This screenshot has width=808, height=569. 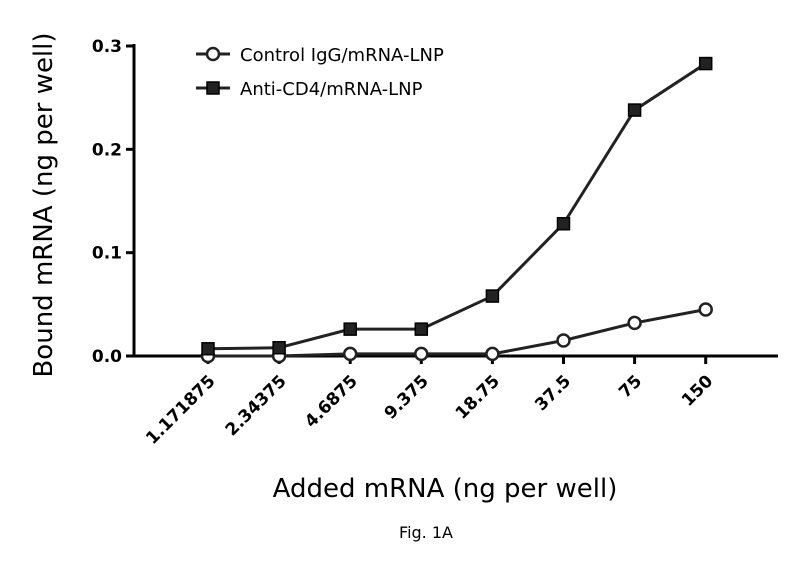 What do you see at coordinates (342, 55) in the screenshot?
I see `legend-label-1: Control IgG/mRNA-LNP` at bounding box center [342, 55].